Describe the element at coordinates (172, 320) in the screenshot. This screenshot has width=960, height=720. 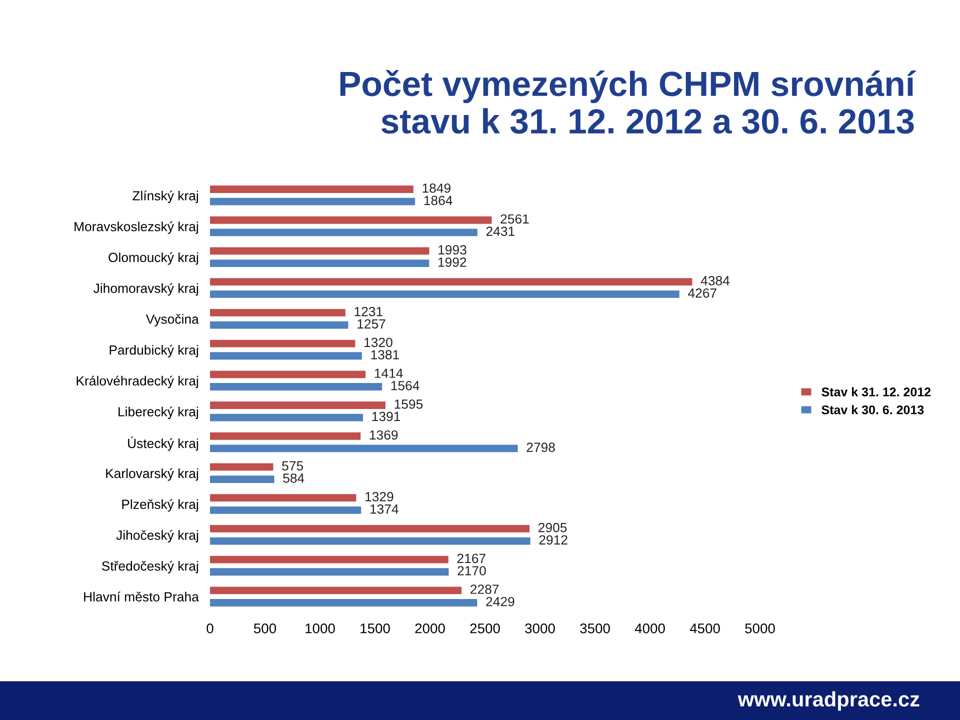
I see `y-tick-label: Vysočina` at that location.